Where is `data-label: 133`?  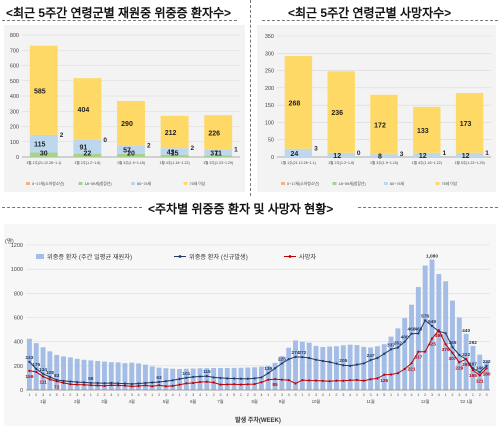
data-label: 133 is located at coordinates (423, 131).